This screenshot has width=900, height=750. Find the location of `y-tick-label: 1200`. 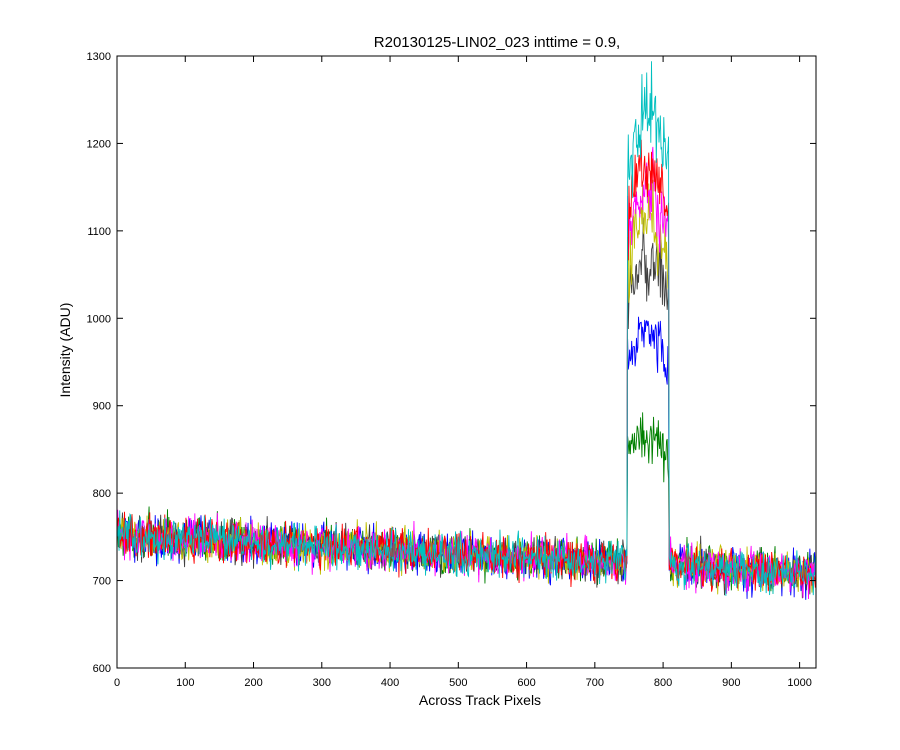

y-tick-label: 1200 is located at coordinates (99, 144).